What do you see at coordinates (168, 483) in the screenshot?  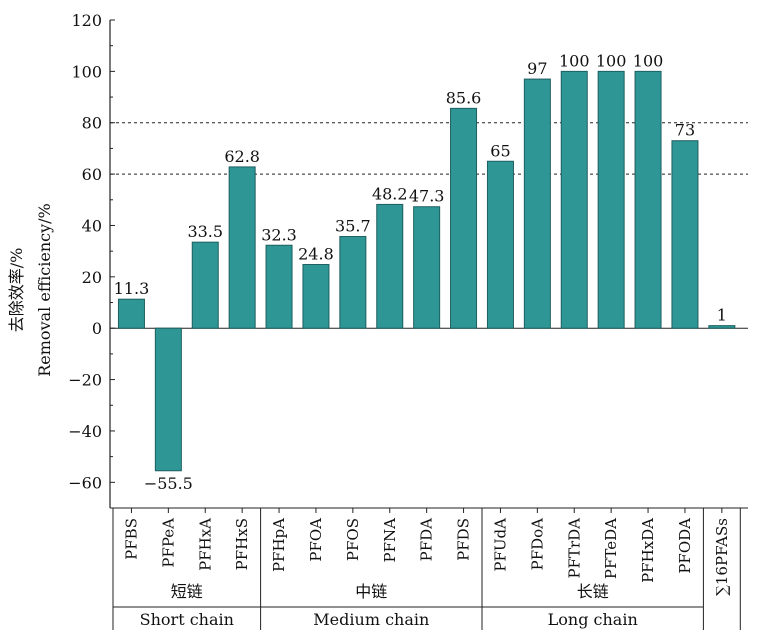 I see `data-label-1: −55.5` at bounding box center [168, 483].